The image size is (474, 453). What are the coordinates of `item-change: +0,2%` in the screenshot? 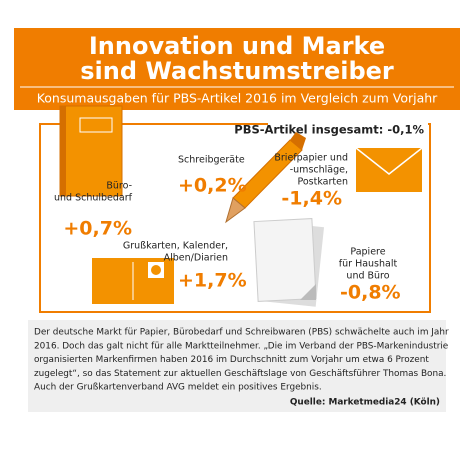 It's located at (212, 186).